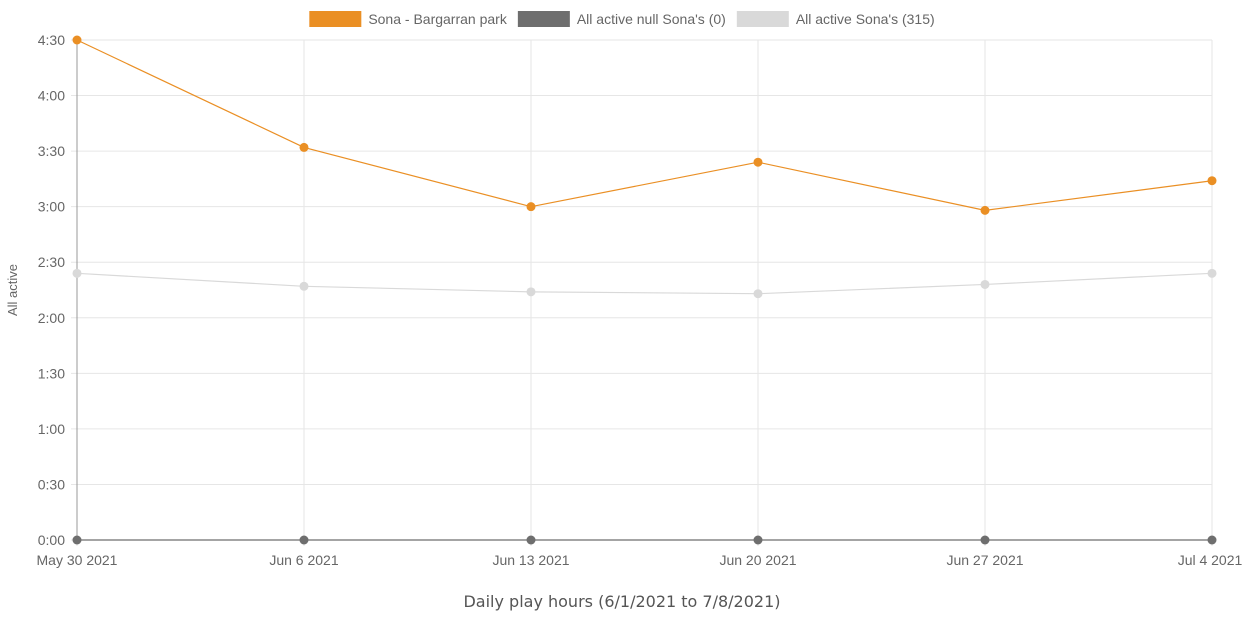 The height and width of the screenshot is (625, 1250). Describe the element at coordinates (51, 151) in the screenshot. I see `y-tick-label: 3:30` at that location.